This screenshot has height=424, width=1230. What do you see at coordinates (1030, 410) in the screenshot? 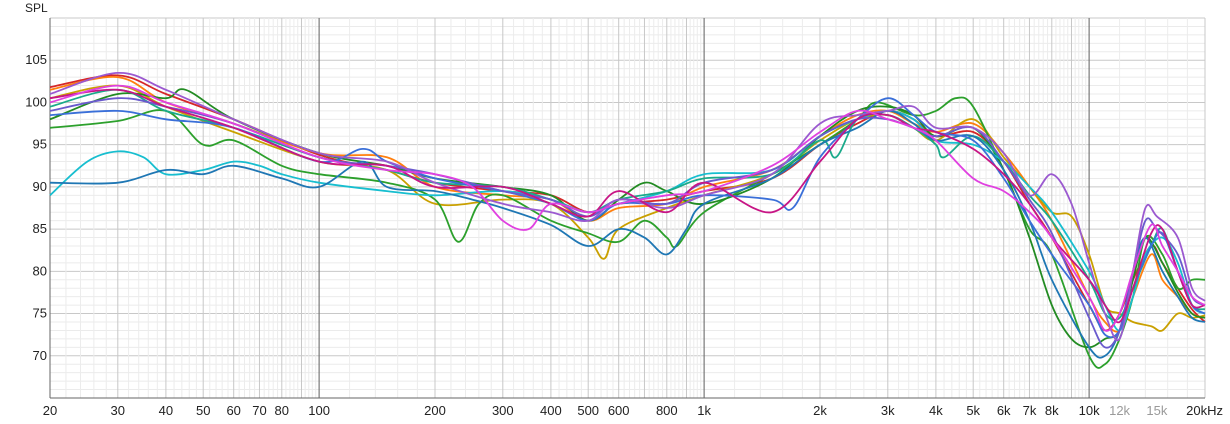
I see `x-tick-label: 7k` at bounding box center [1030, 410].